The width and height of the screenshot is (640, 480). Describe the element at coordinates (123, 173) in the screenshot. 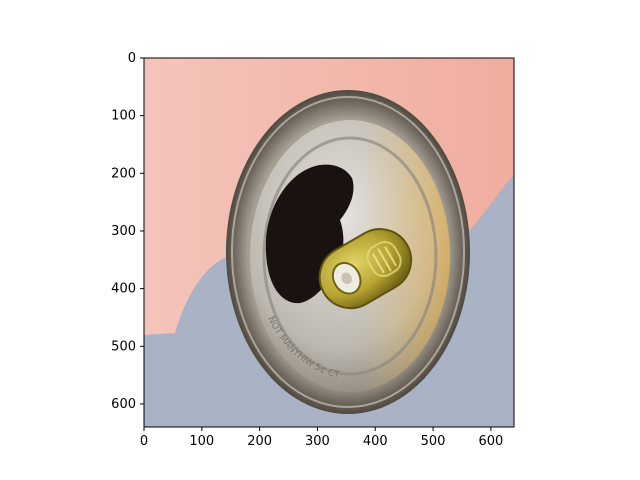

I see `y-tick-label: 200` at that location.